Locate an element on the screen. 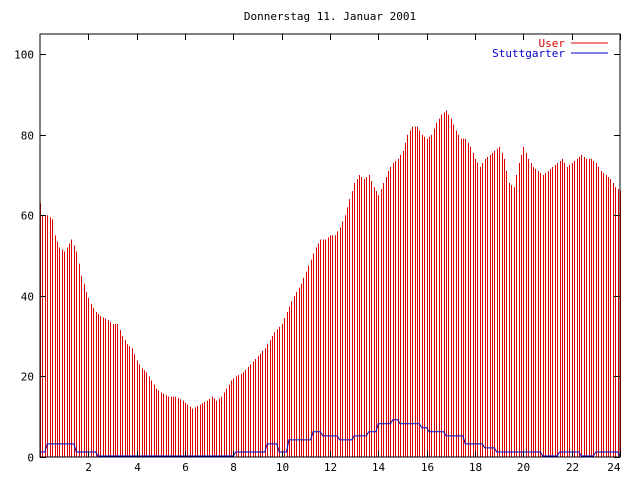 This screenshot has height=484, width=640. x-tick-label: 12 is located at coordinates (330, 467).